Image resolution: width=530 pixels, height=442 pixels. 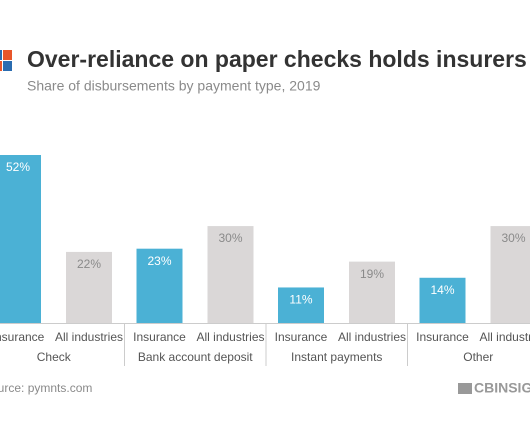 I want to click on value-label: 11%, so click(x=300, y=300).